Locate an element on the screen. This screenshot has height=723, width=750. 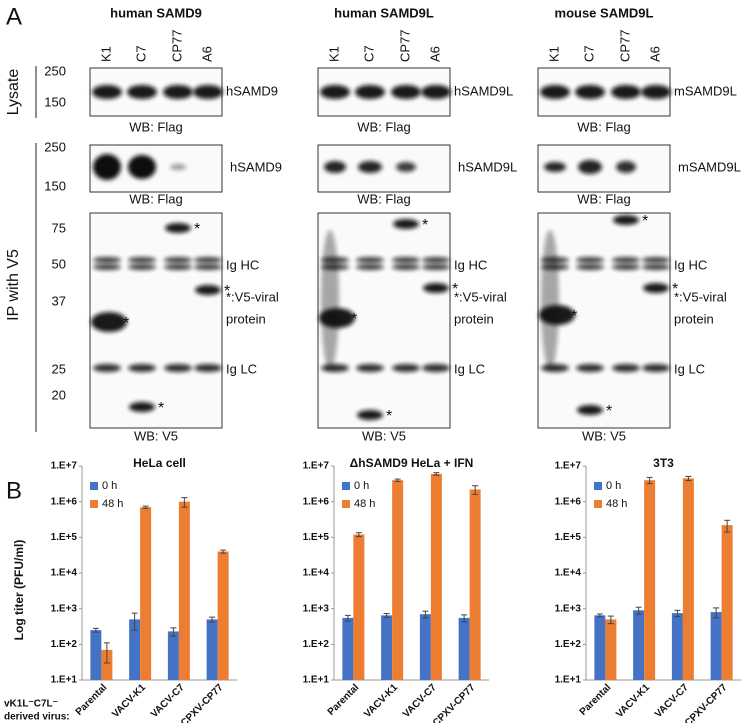
chart-title: 3T3 is located at coordinates (663, 463).